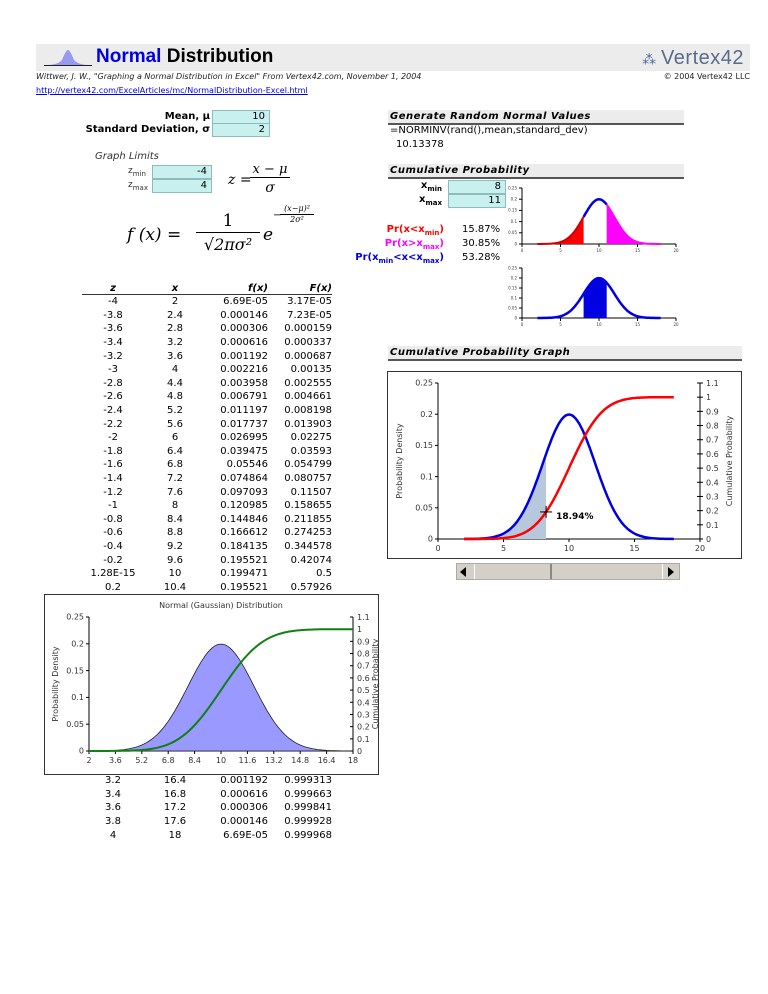  I want to click on scroll-divider-left, so click(474, 571).